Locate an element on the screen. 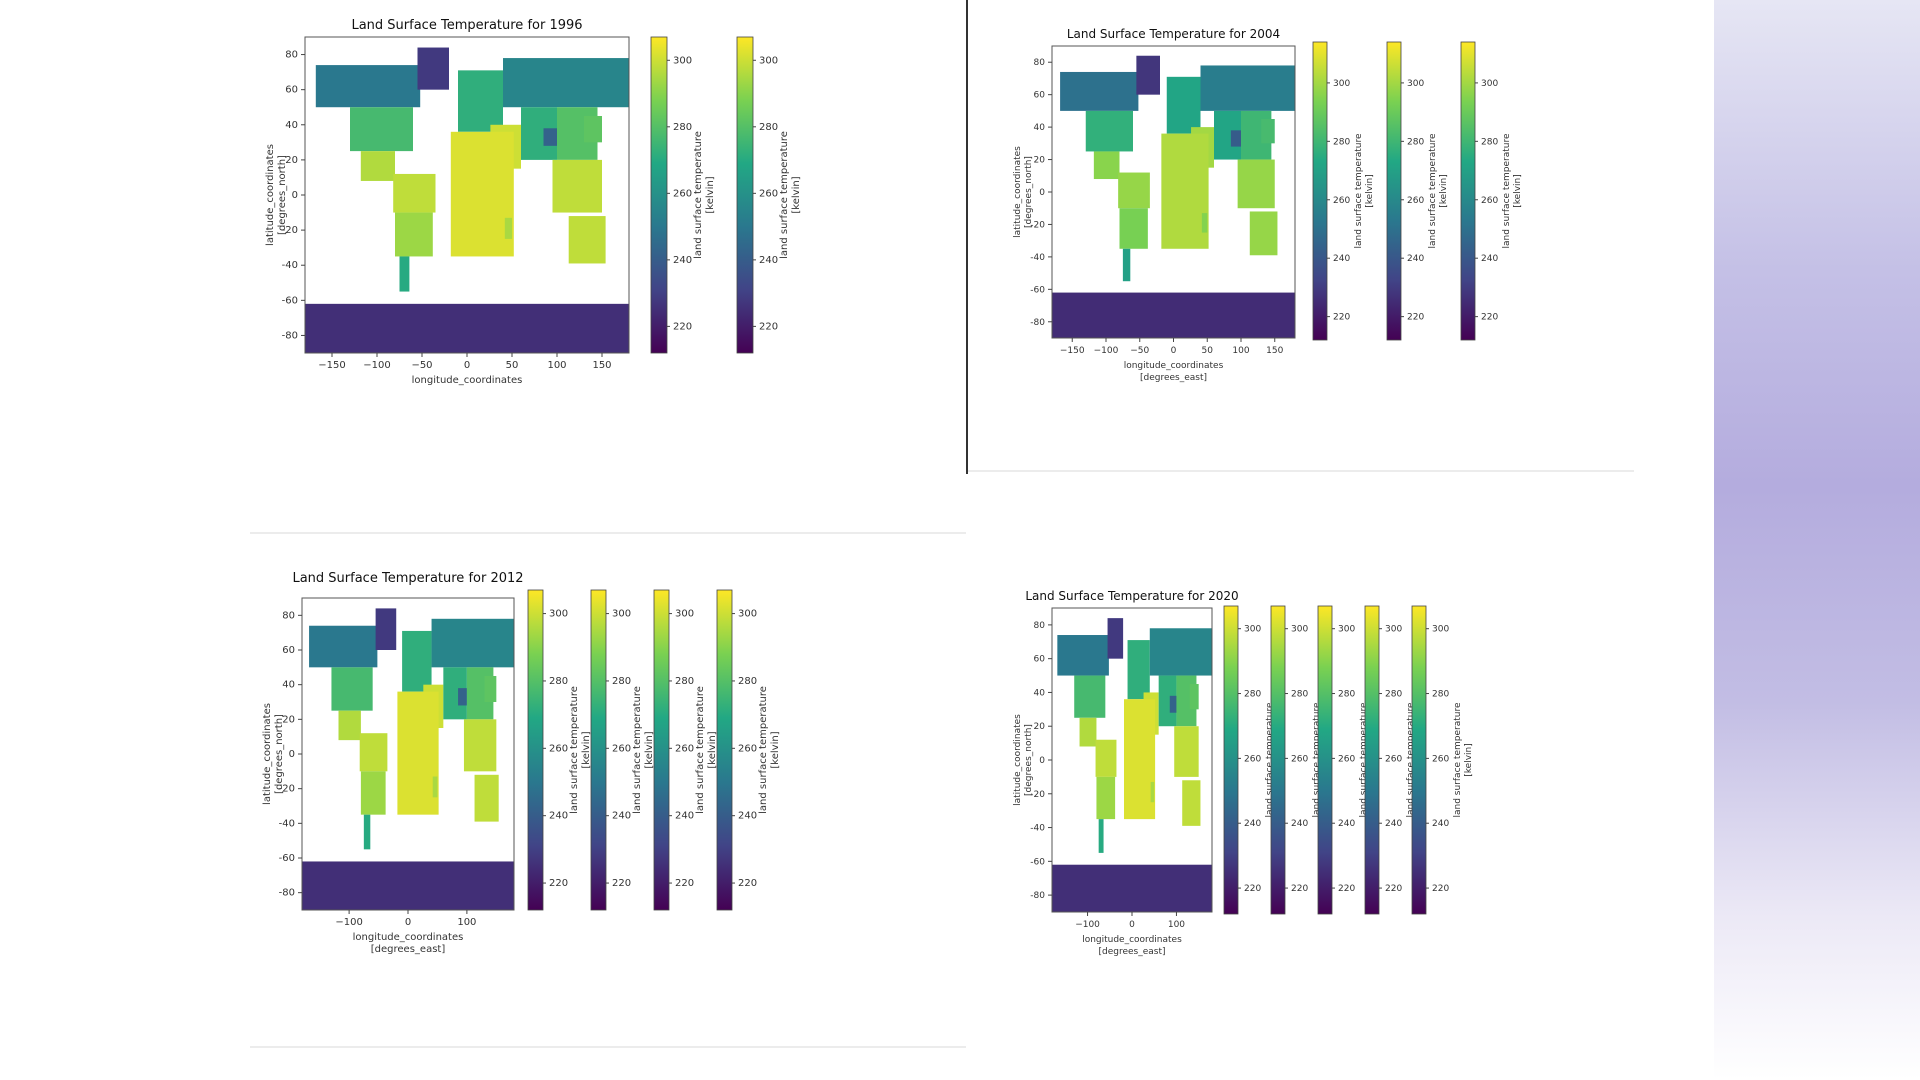 This screenshot has width=1920, height=1080. x-tick-label: 100 is located at coordinates (466, 922).